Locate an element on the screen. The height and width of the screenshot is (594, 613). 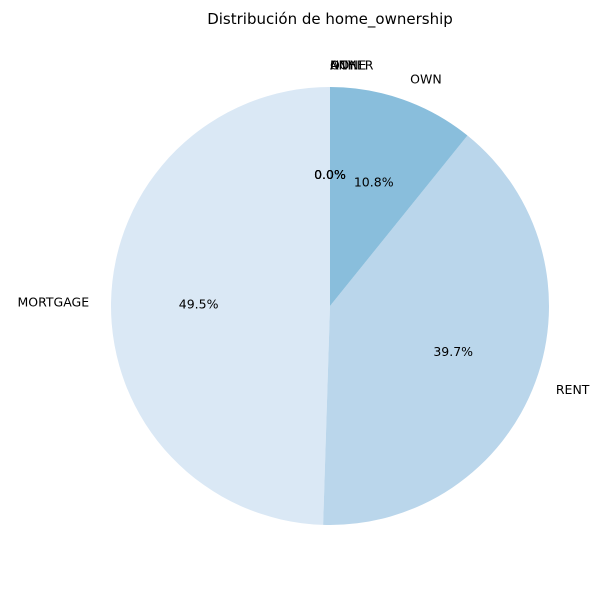
pie-label-mortgage: MORTGAGE is located at coordinates (53, 302).